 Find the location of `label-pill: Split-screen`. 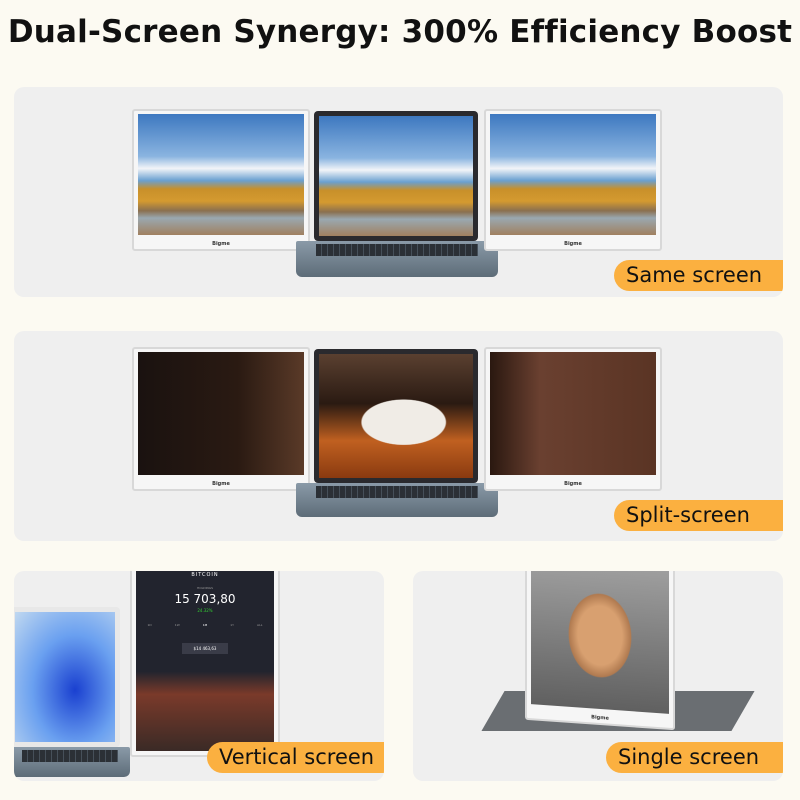

label-pill: Split-screen is located at coordinates (698, 515).